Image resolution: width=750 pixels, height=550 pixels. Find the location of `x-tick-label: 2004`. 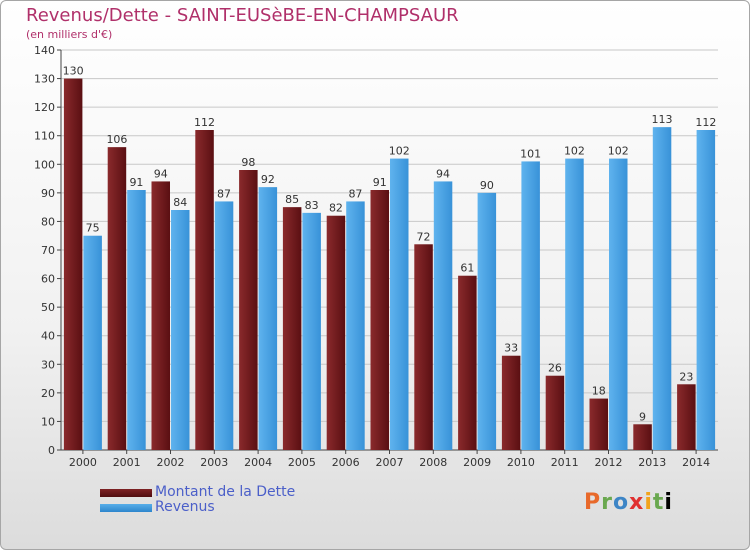

x-tick-label: 2004 is located at coordinates (258, 462).